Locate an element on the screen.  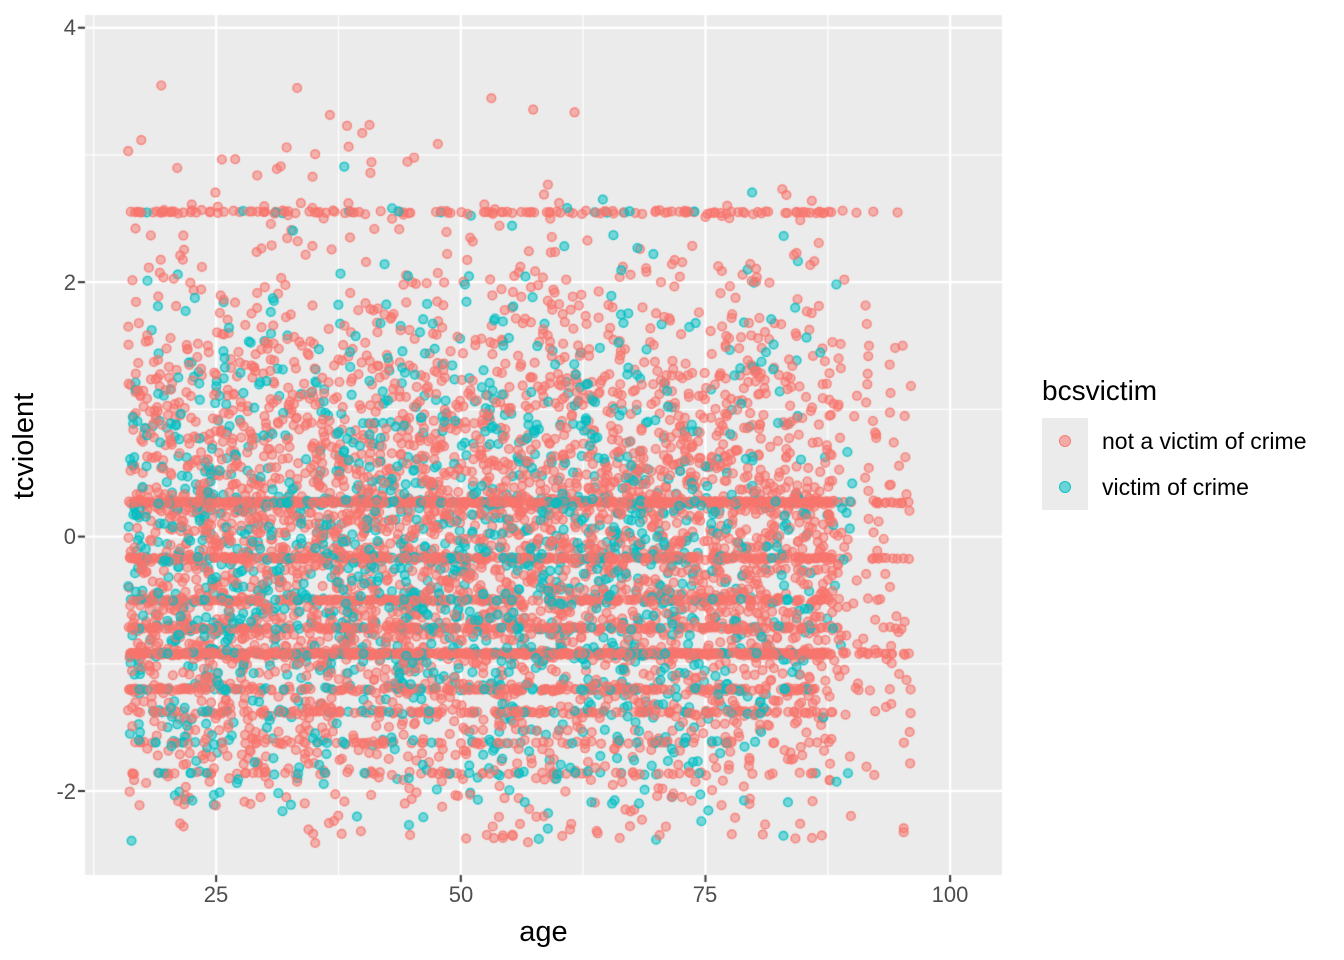
x-tick-label: 75 is located at coordinates (705, 894).